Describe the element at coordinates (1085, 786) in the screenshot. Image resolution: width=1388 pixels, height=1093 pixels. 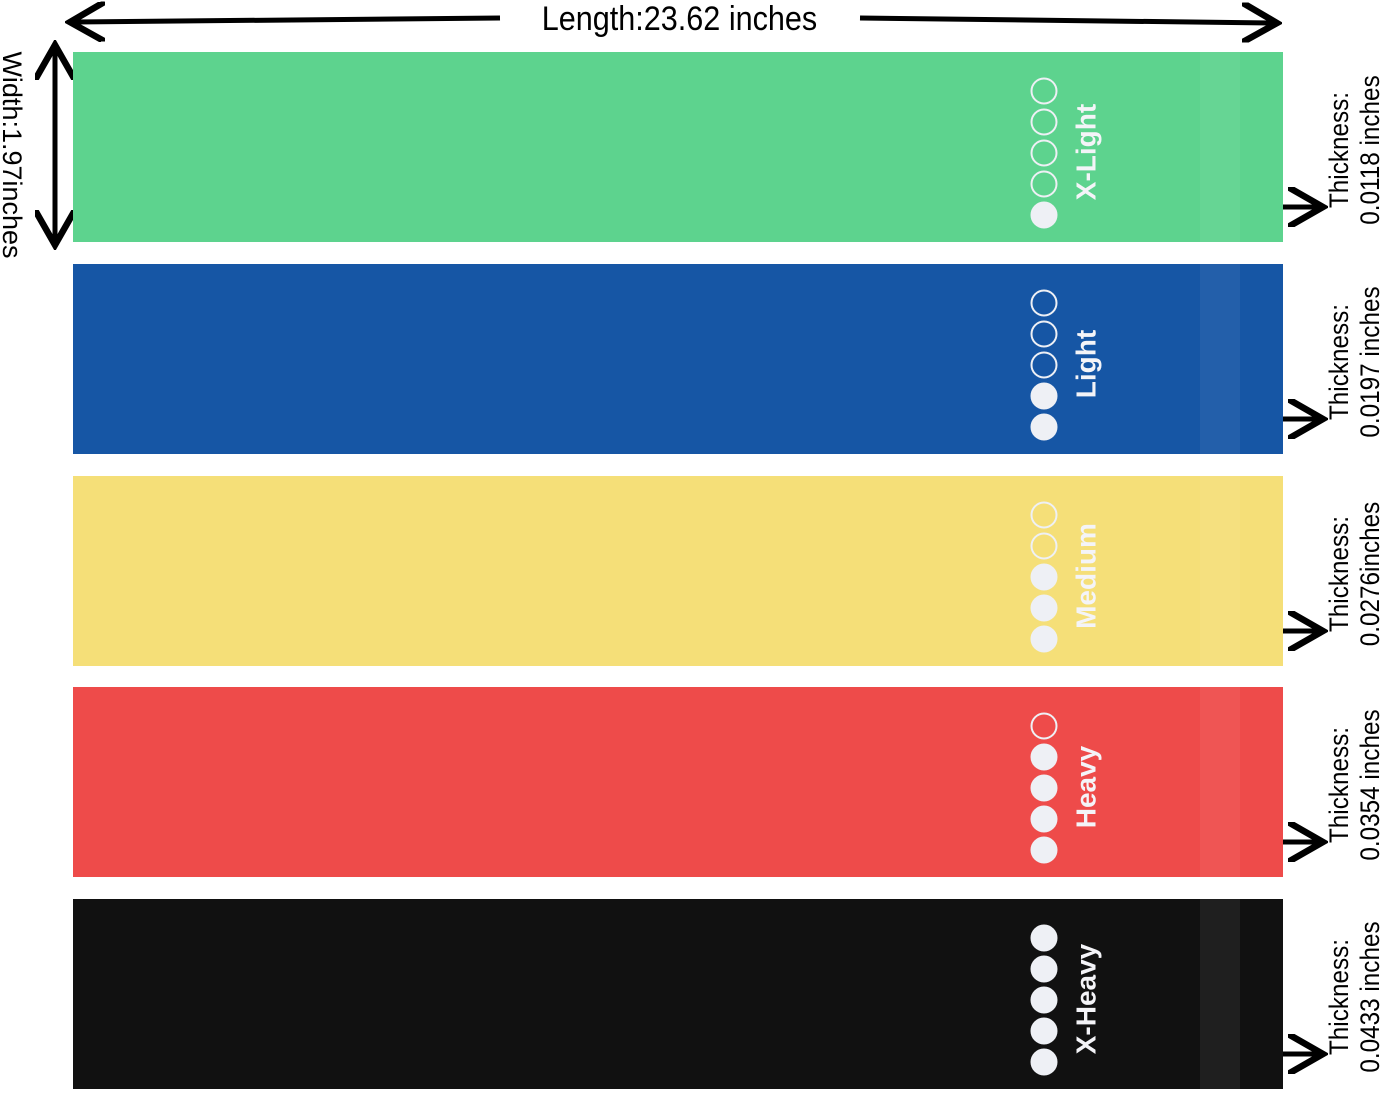
I see `band-label: Heavy` at that location.